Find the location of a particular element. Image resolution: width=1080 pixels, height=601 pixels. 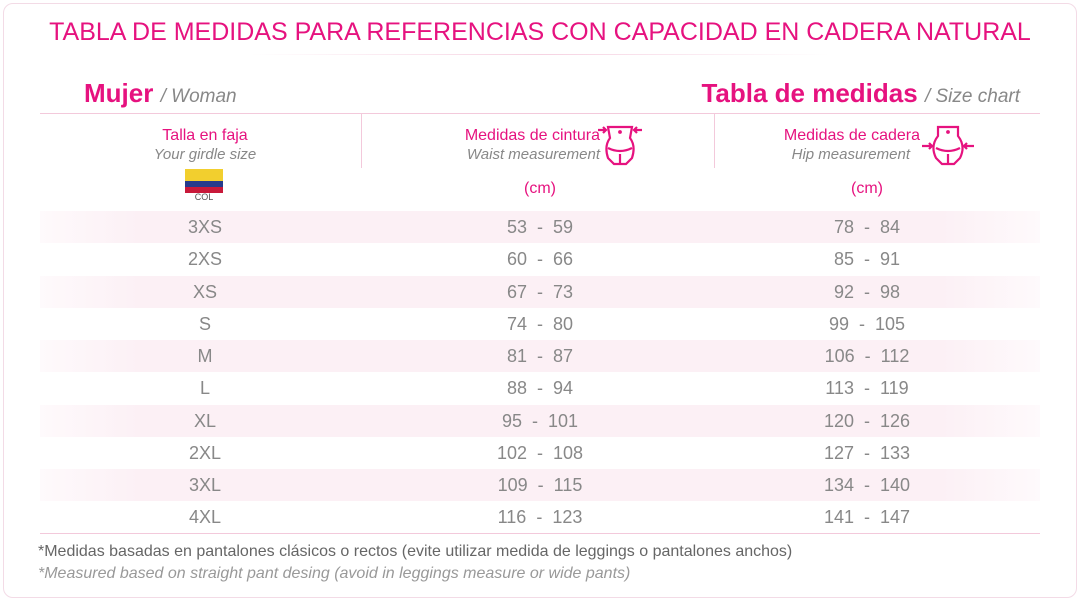

waist-cell: 95 - 101 is located at coordinates (540, 421).